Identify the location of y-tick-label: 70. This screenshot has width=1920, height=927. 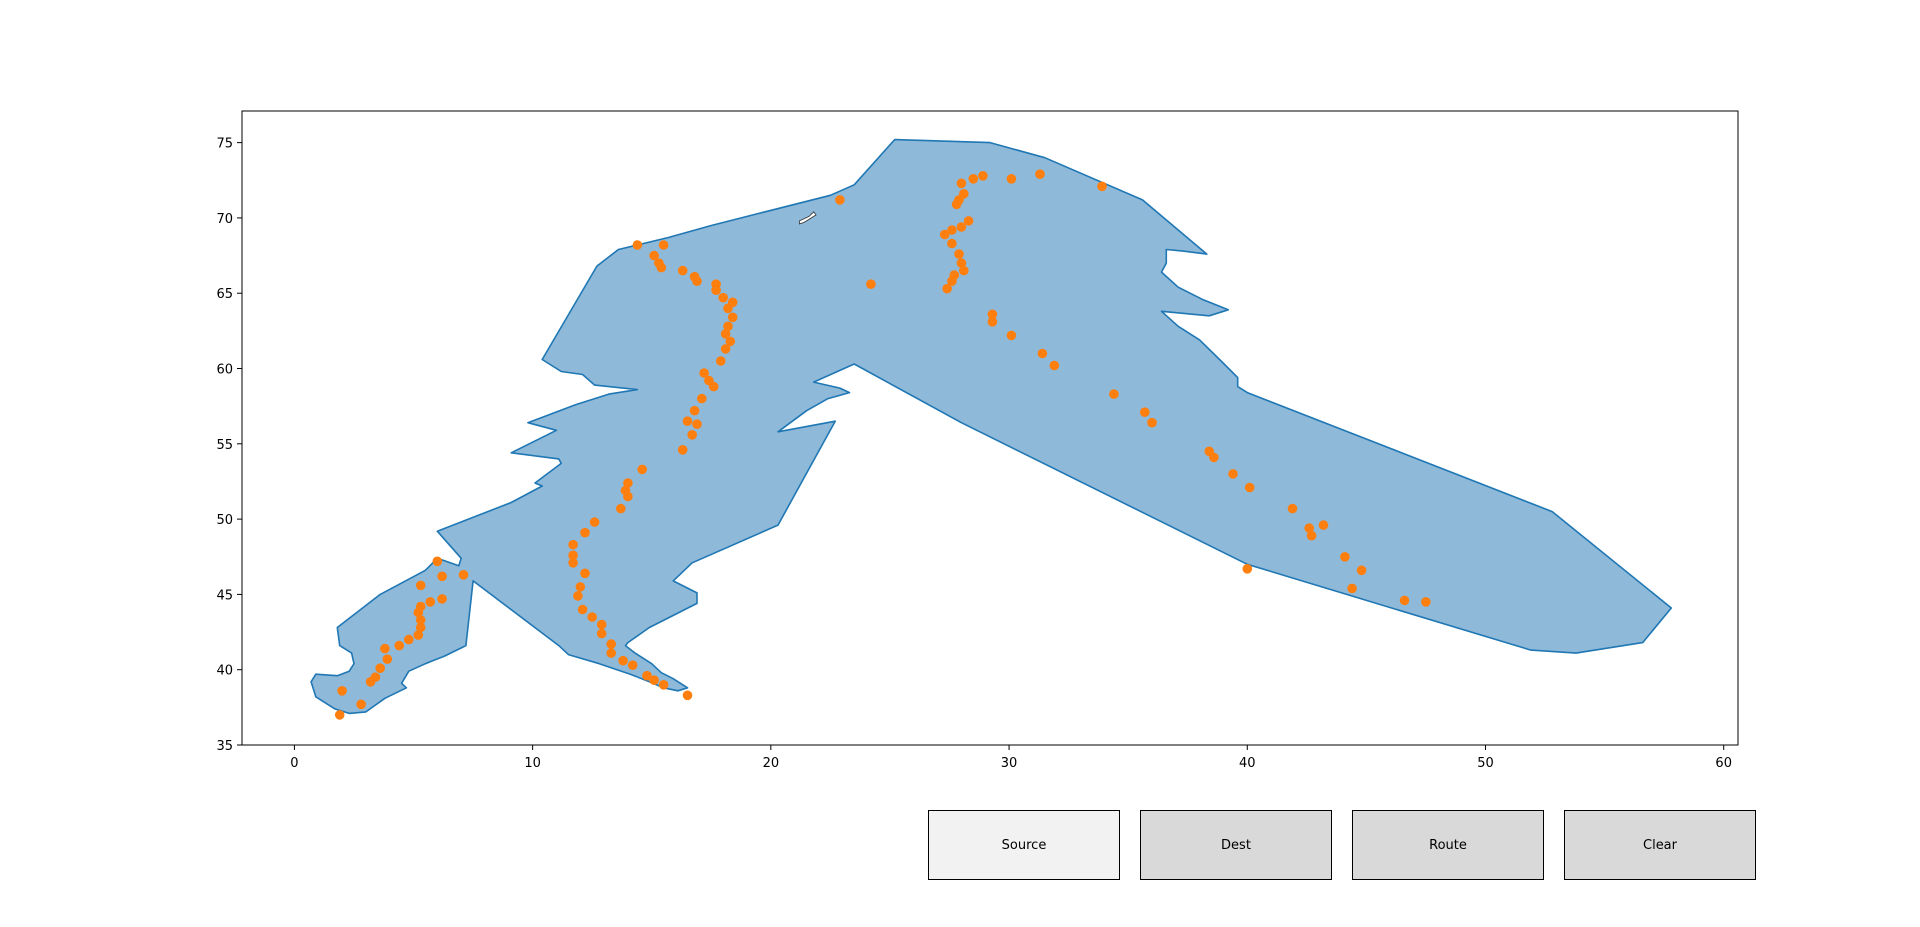
(224, 219).